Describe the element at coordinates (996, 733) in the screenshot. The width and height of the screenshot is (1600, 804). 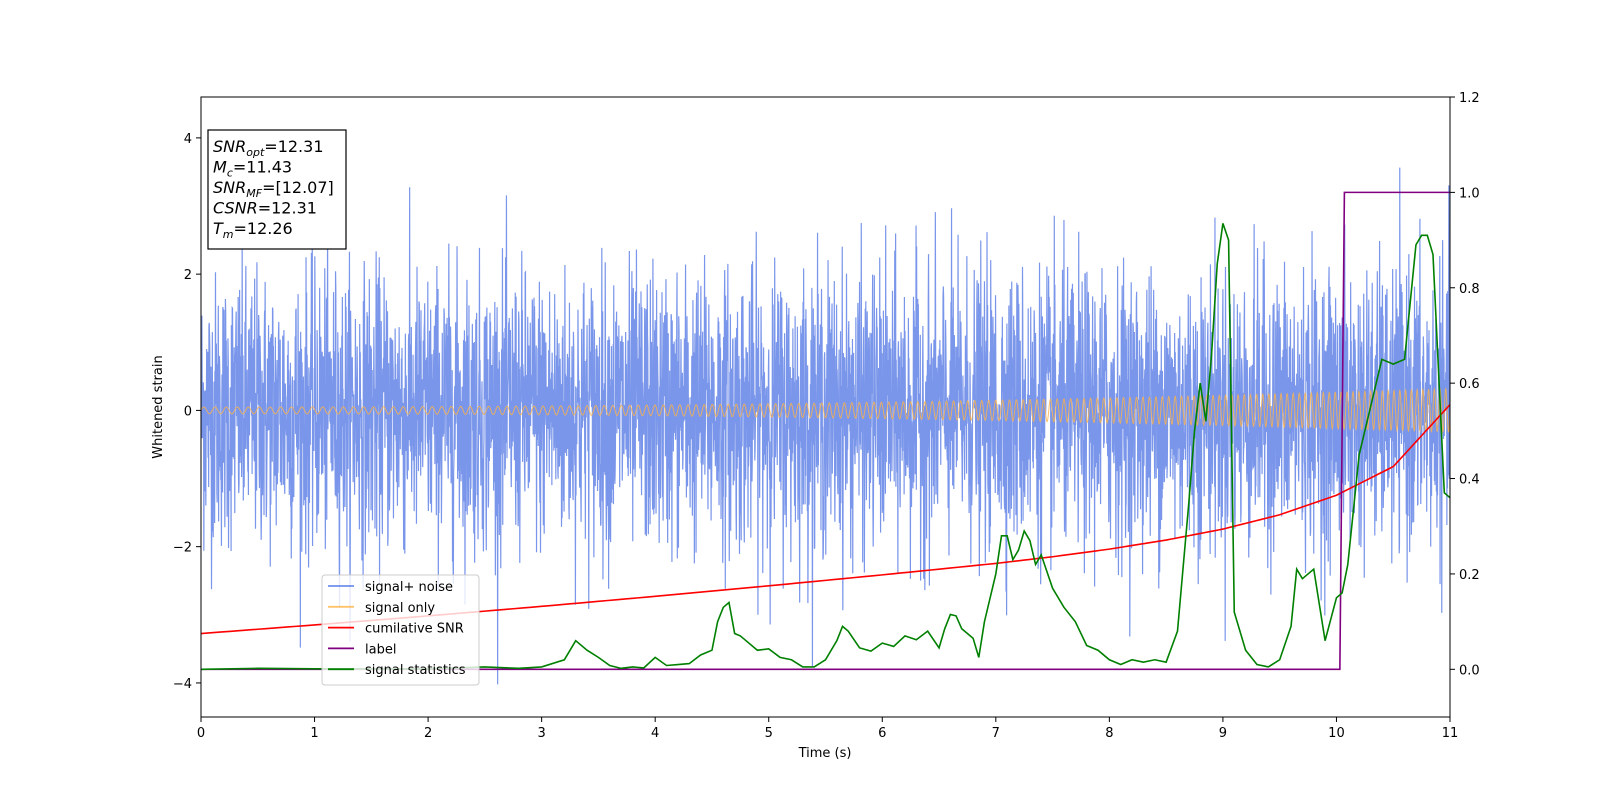
I see `x-tick-label: 7` at that location.